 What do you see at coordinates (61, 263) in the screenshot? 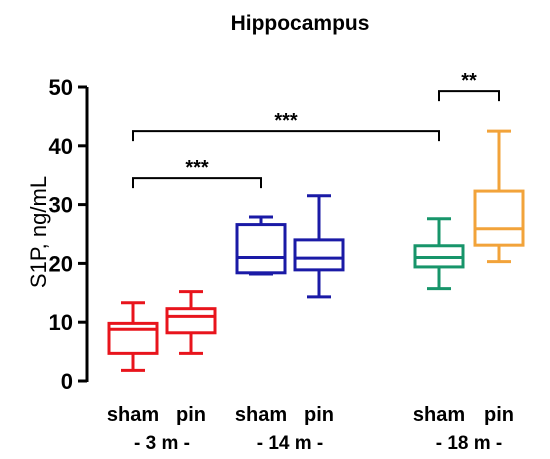
I see `y-tick-label: 20` at bounding box center [61, 263].